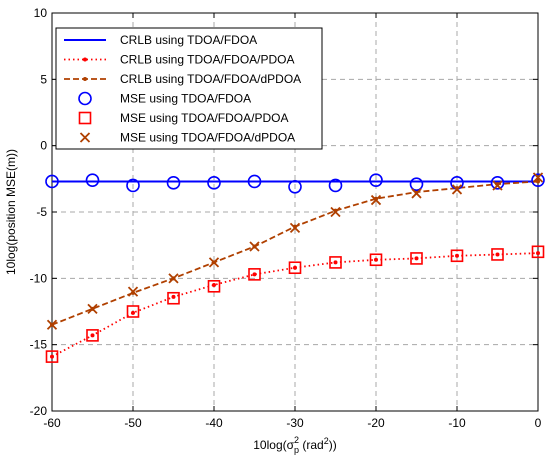  I want to click on y-tick-label: -10, so click(39, 278).